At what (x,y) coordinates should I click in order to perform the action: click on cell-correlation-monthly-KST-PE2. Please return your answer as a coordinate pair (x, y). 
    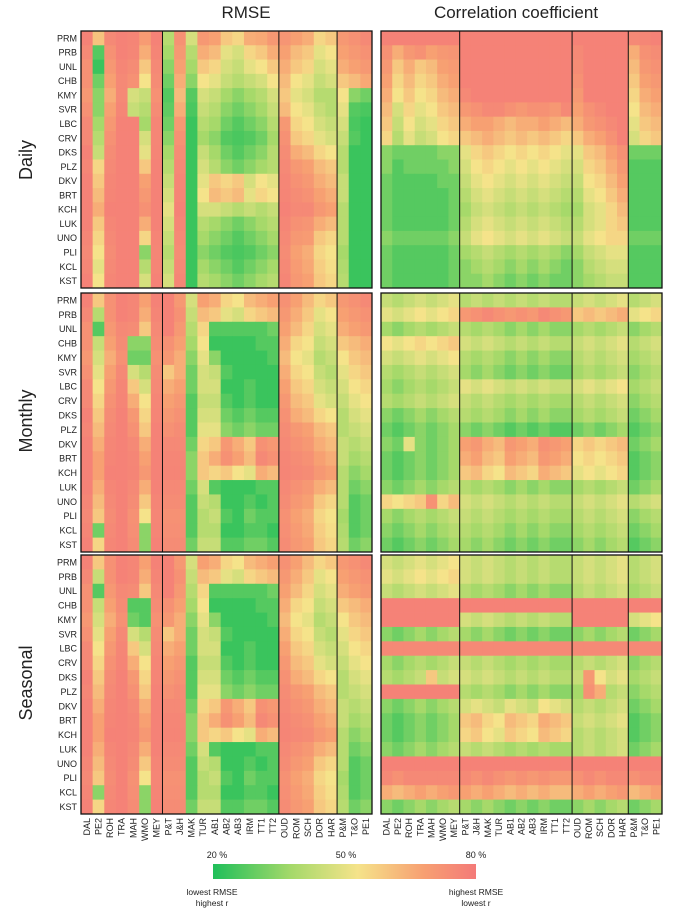
    Looking at the image, I should click on (398, 545).